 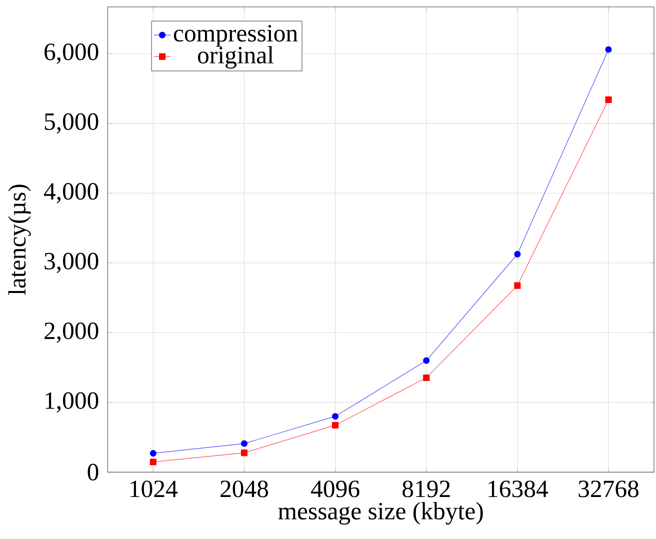 What do you see at coordinates (71, 123) in the screenshot?
I see `y-tick-label: 5,000` at bounding box center [71, 123].